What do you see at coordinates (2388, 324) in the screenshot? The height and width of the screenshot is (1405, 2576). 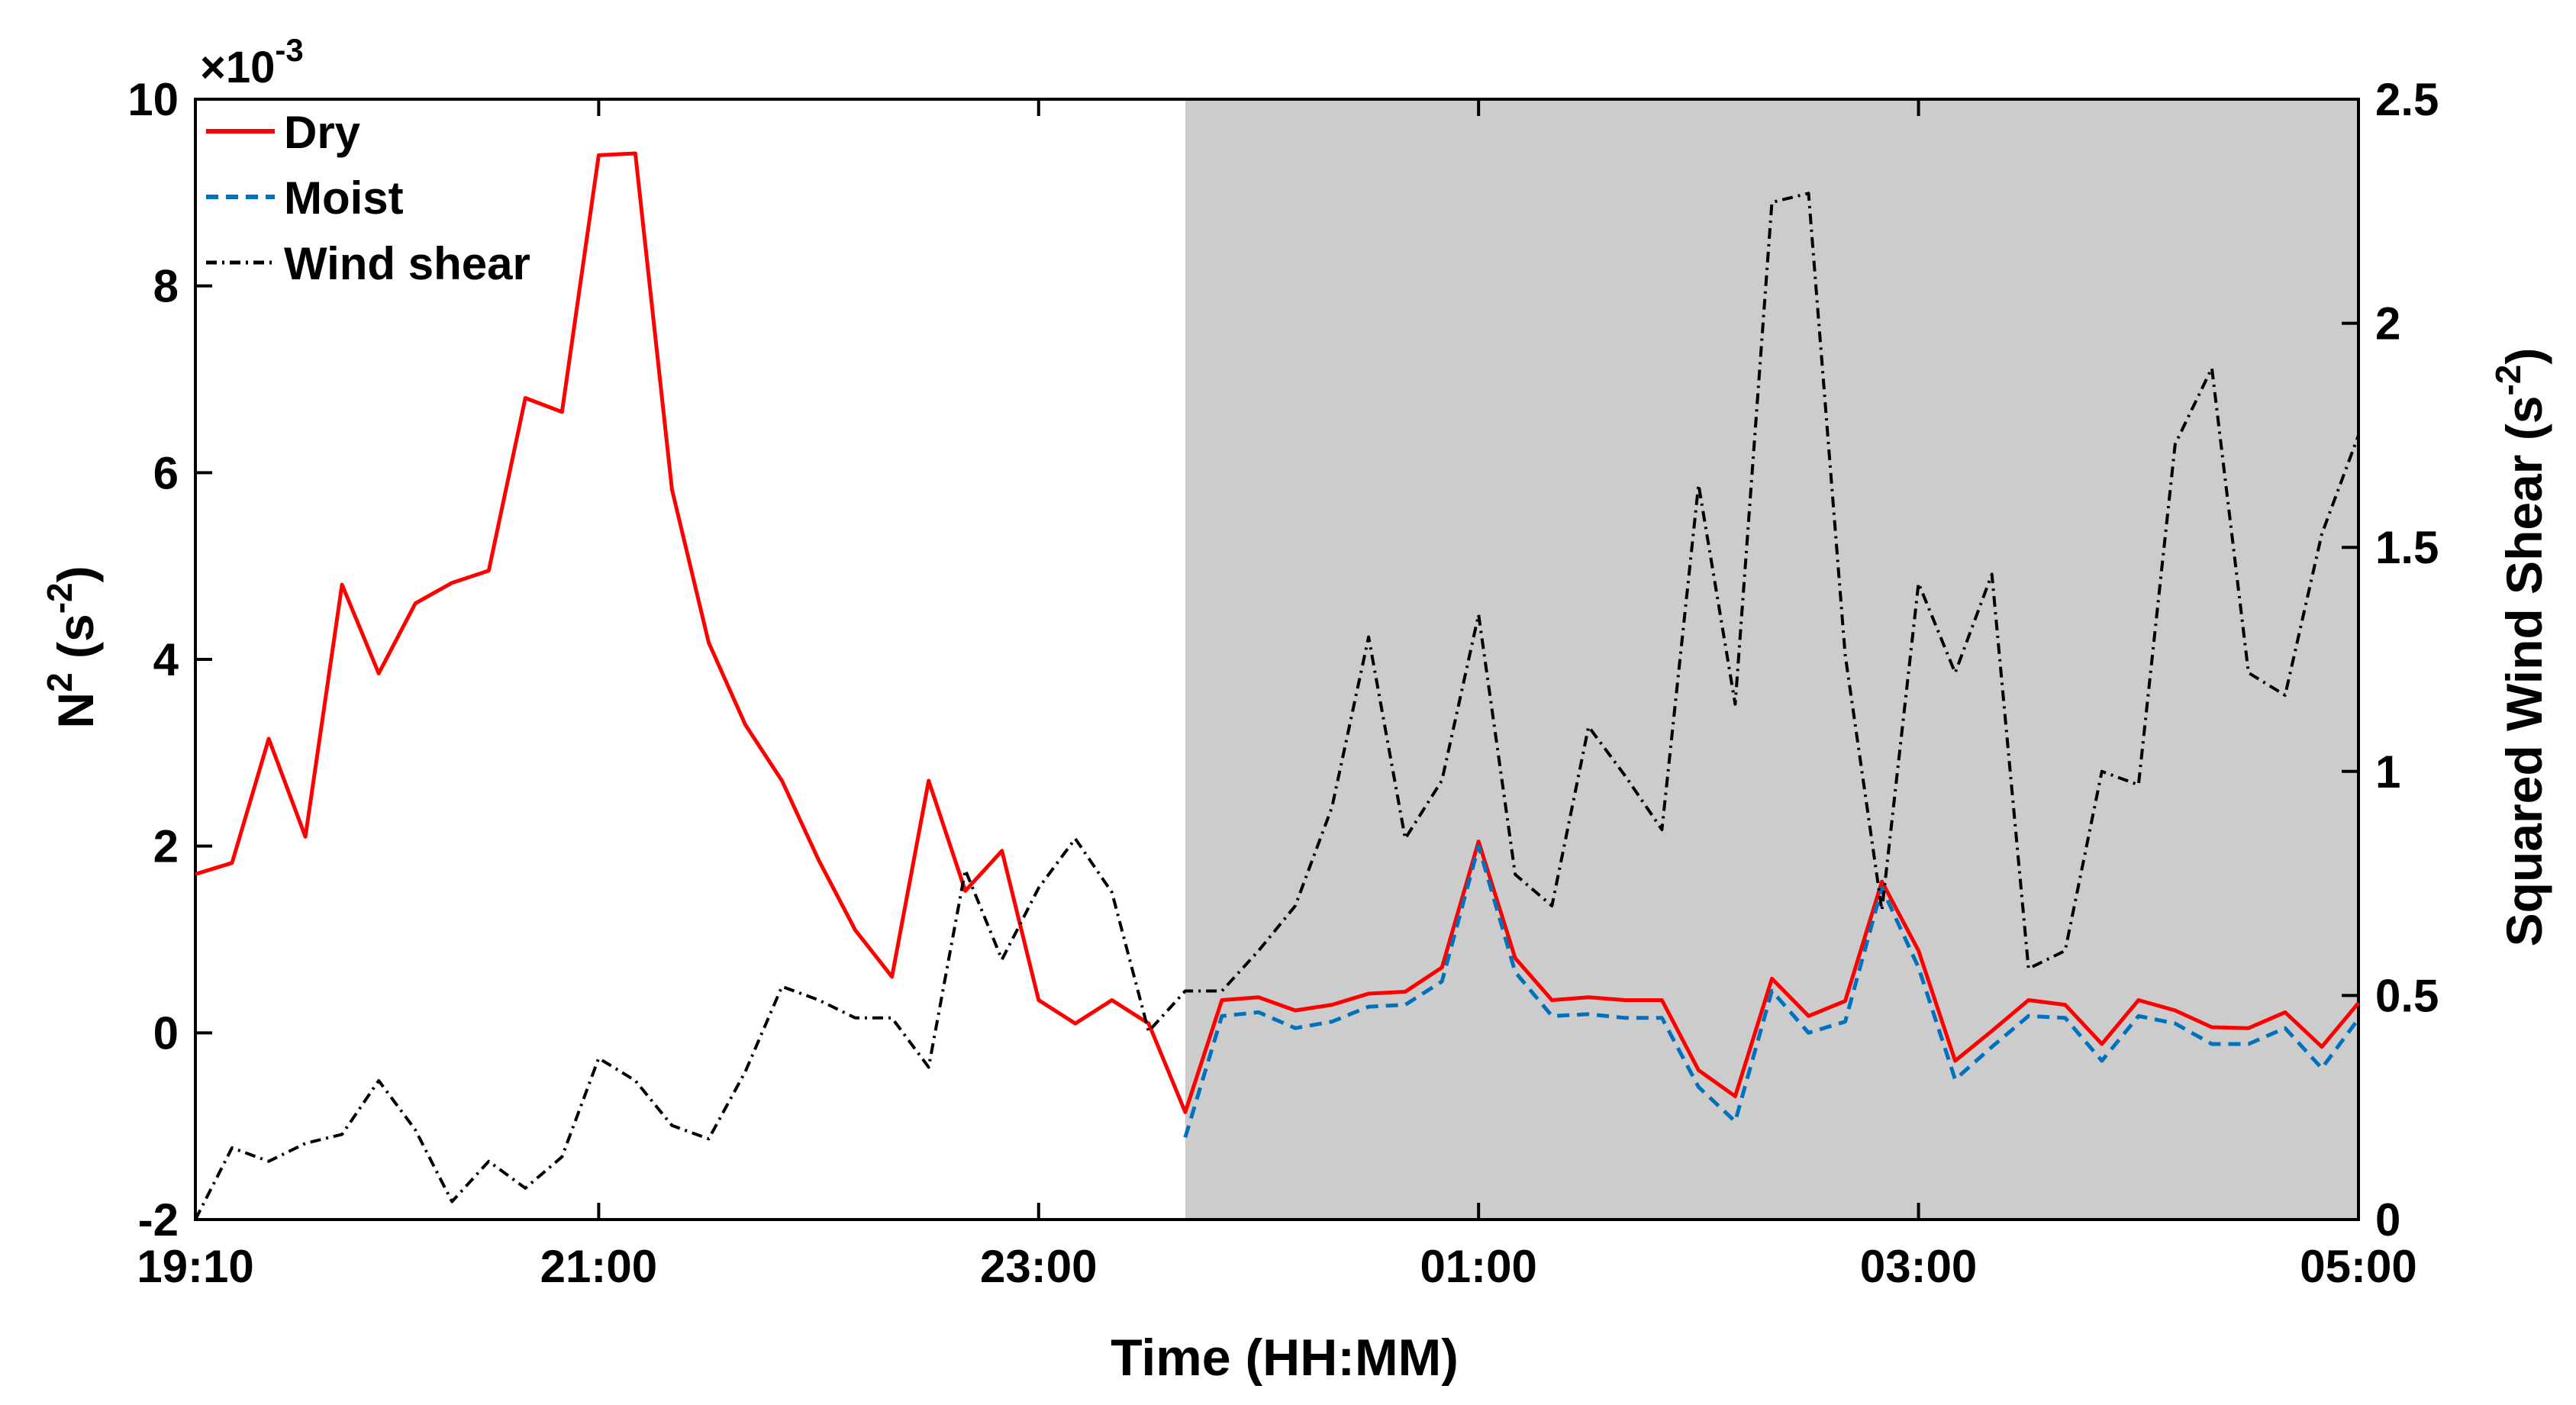 I see `y-right-tick-label: 2` at bounding box center [2388, 324].